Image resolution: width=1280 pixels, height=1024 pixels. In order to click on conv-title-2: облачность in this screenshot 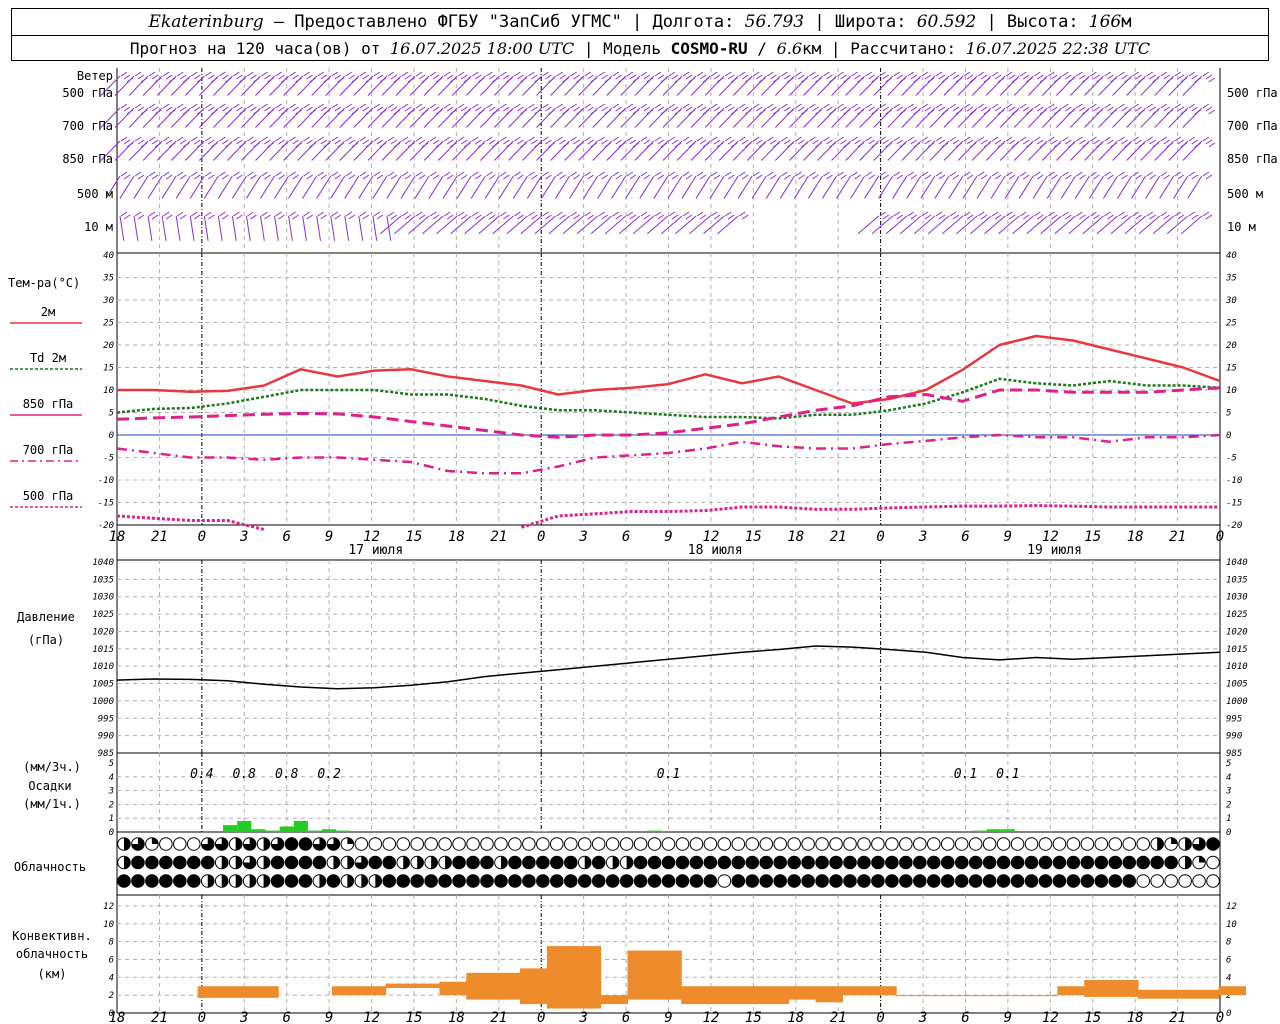, I will do `click(52, 954)`.